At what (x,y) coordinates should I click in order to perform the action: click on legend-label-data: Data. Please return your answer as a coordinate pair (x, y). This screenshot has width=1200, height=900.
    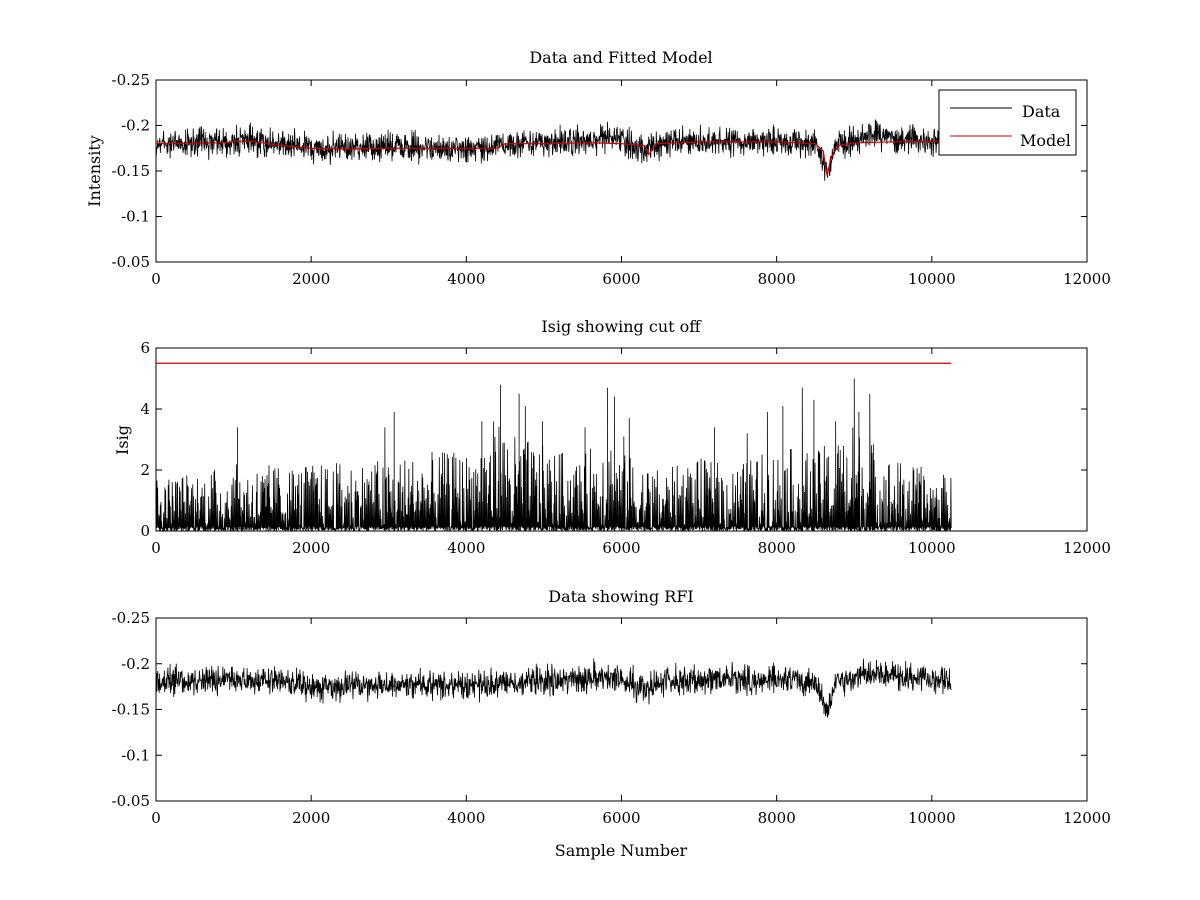
    Looking at the image, I should click on (1041, 111).